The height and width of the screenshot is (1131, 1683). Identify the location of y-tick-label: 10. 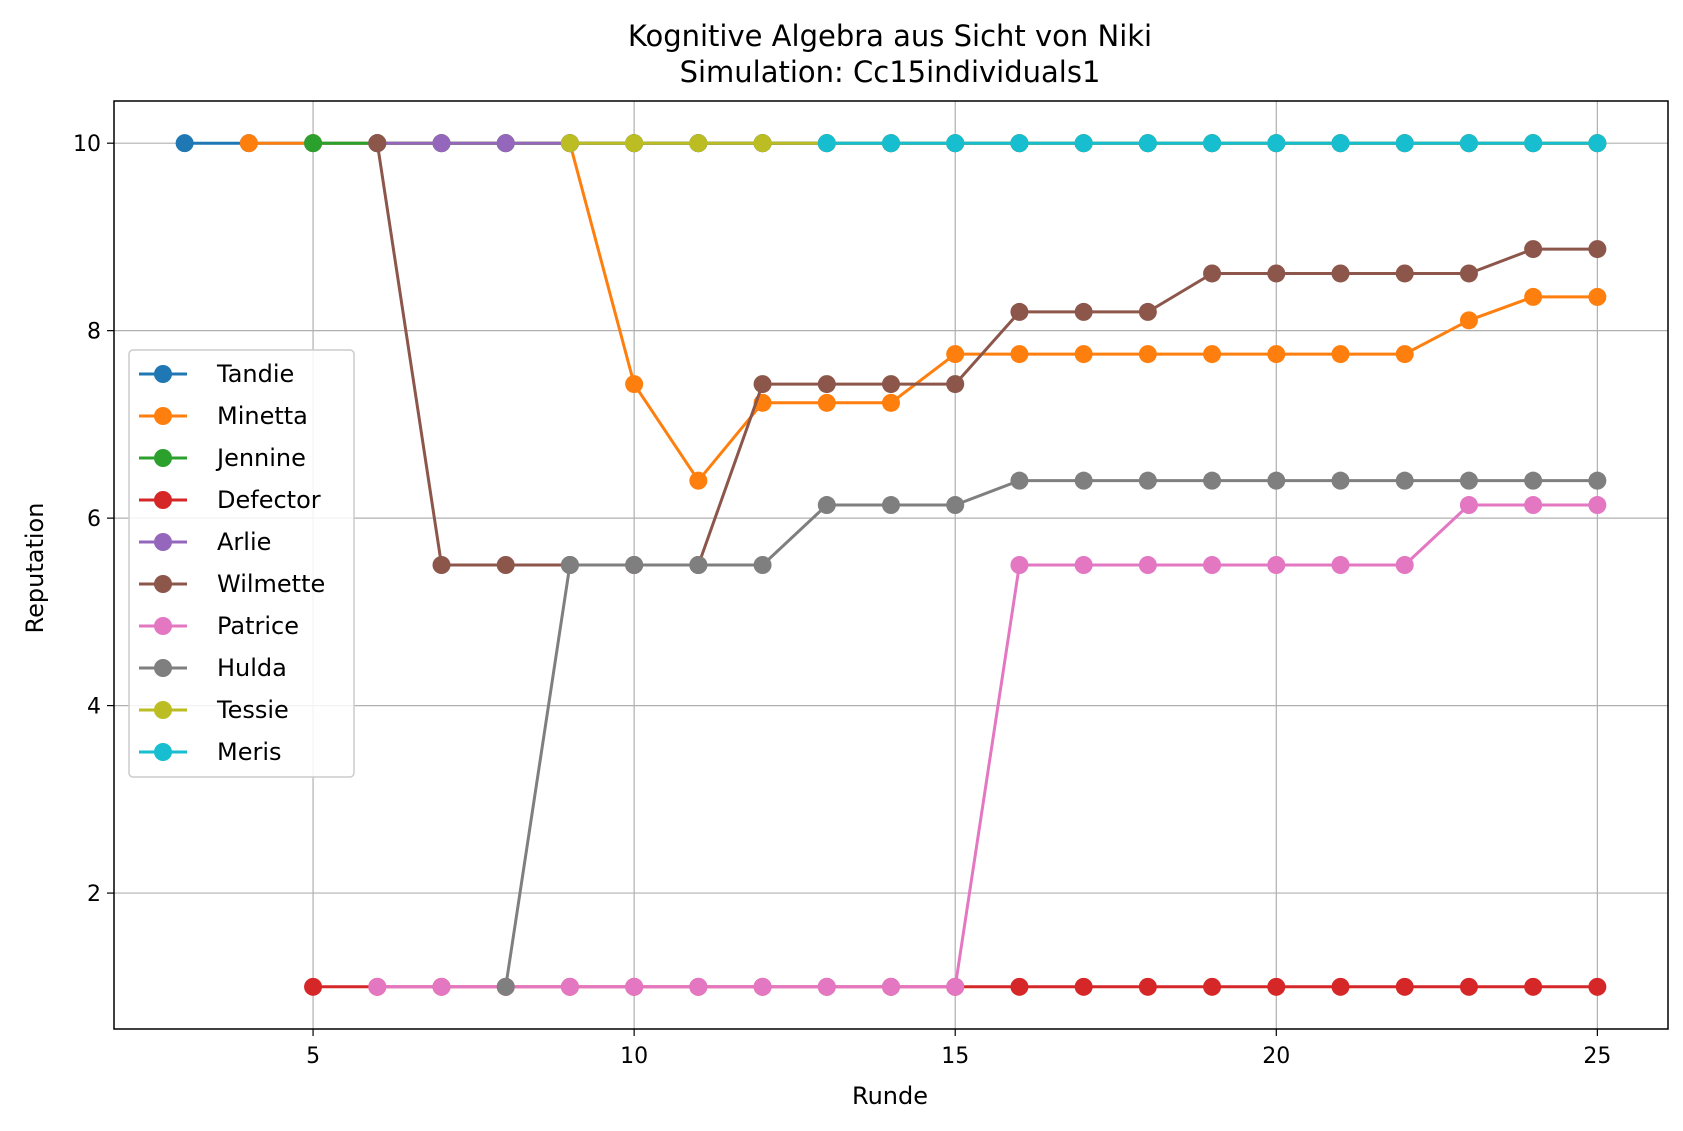
(87, 144).